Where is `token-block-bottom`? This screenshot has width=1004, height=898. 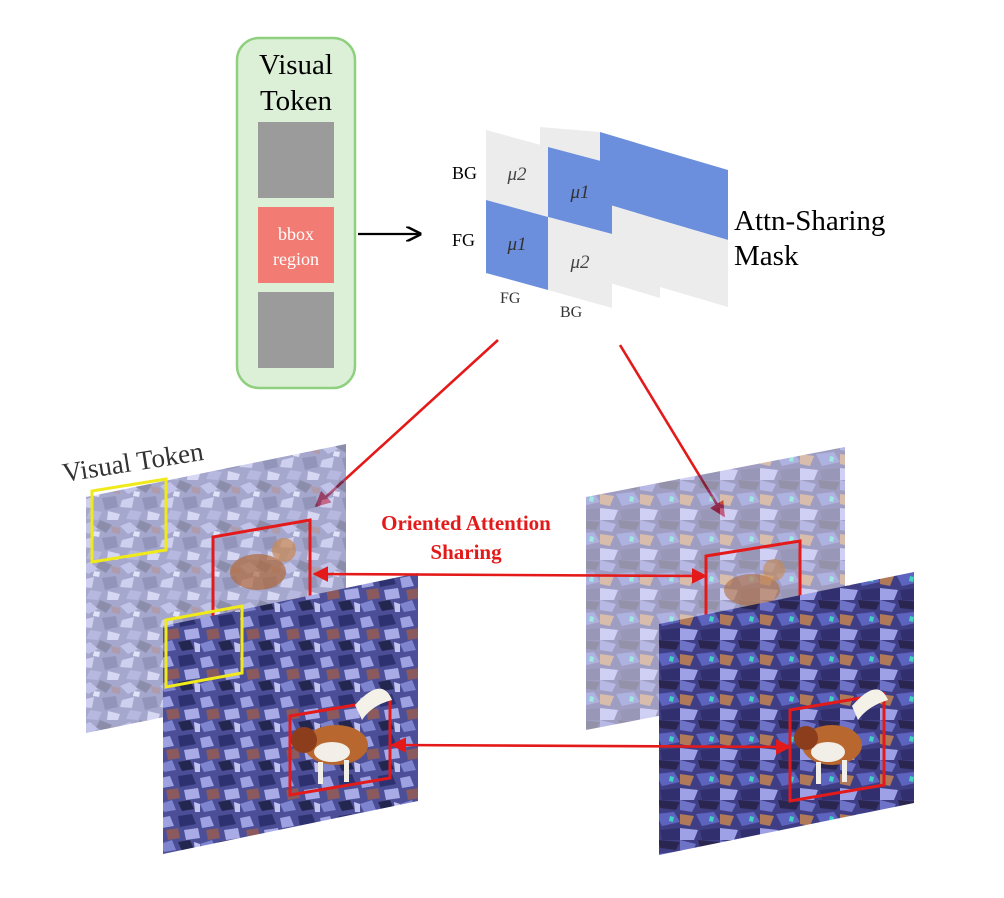
token-block-bottom is located at coordinates (296, 330).